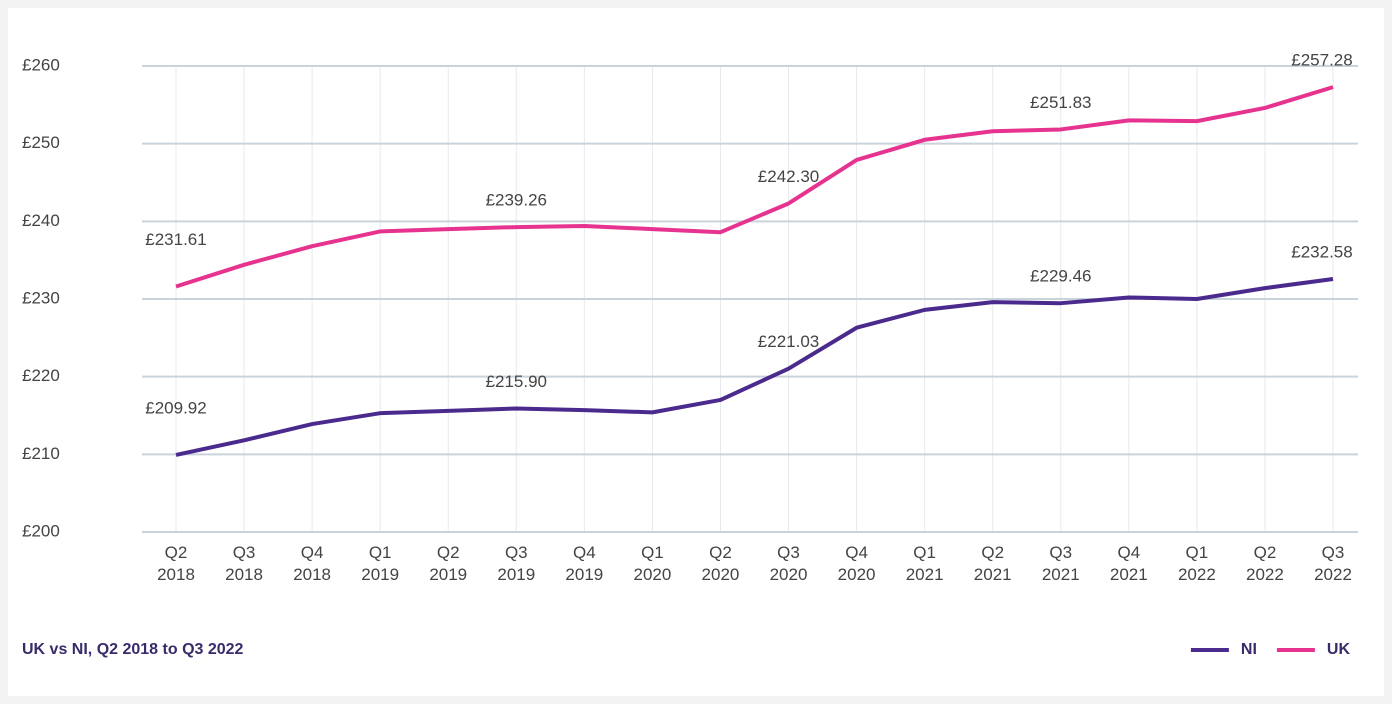 This screenshot has height=704, width=1392. What do you see at coordinates (133, 649) in the screenshot?
I see `caption: UK vs NI, Q2 2018 to Q3 2022` at bounding box center [133, 649].